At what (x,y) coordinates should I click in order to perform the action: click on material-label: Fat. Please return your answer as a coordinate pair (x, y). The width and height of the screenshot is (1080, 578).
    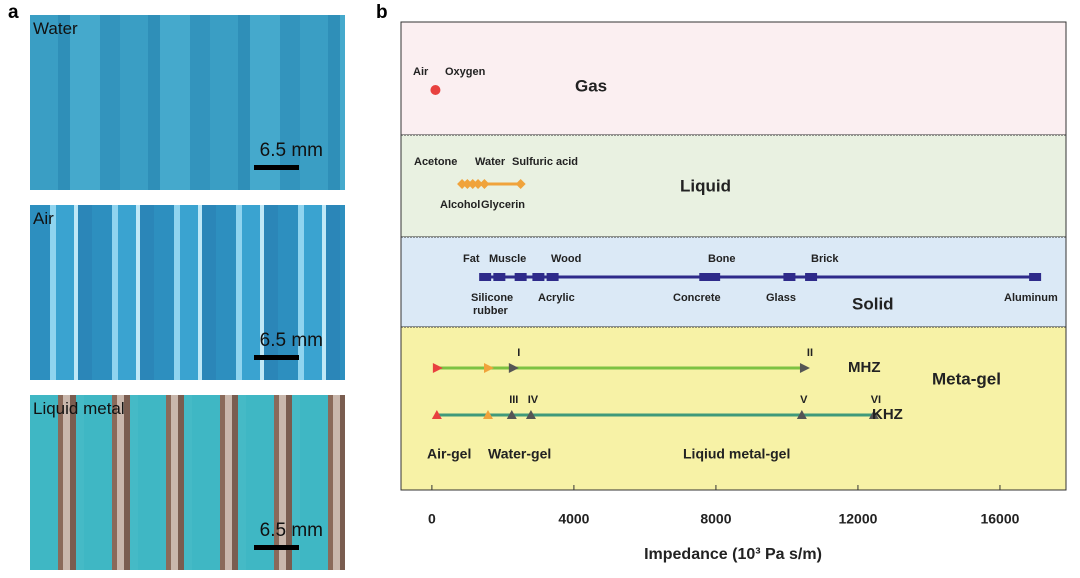
    Looking at the image, I should click on (471, 259).